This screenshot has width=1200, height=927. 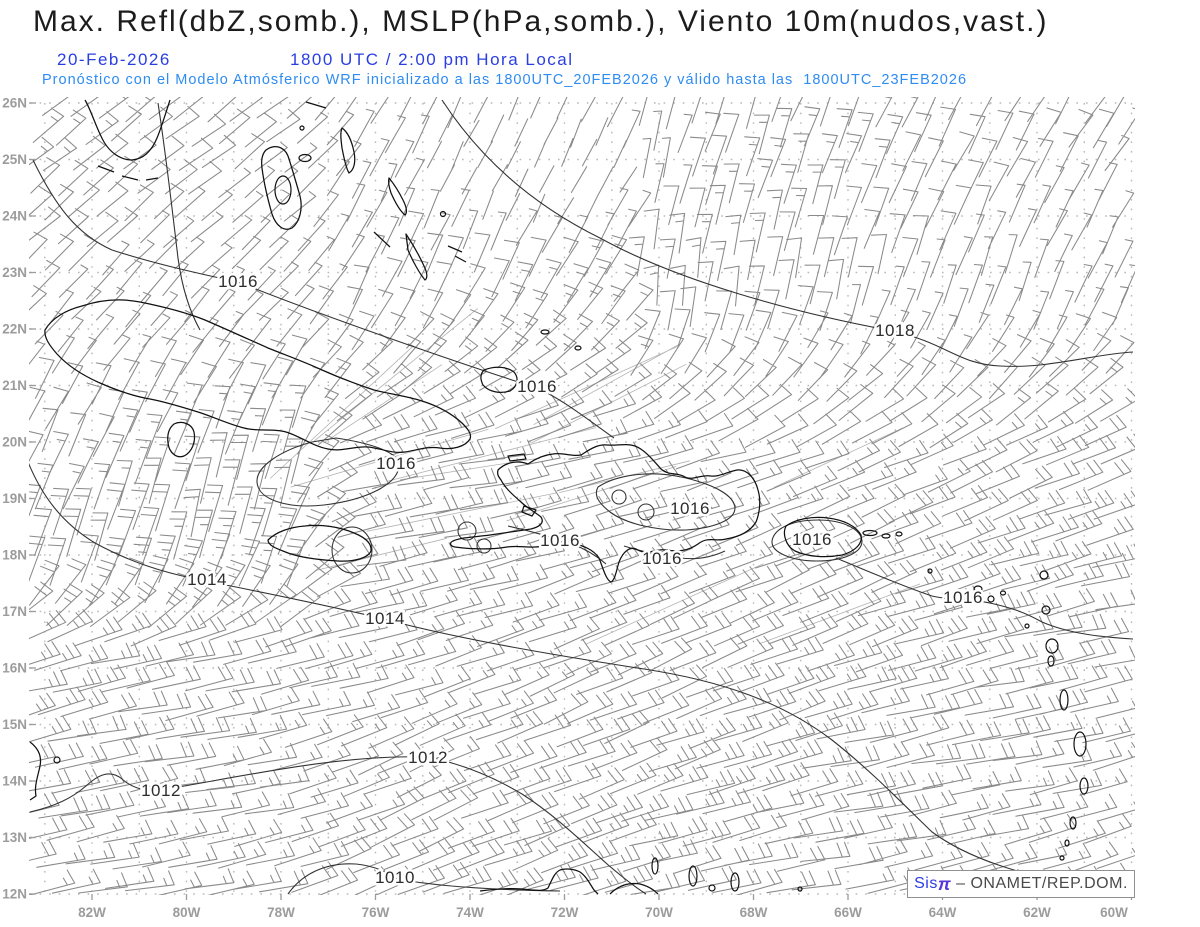 What do you see at coordinates (14, 668) in the screenshot?
I see `lat-label: 16N` at bounding box center [14, 668].